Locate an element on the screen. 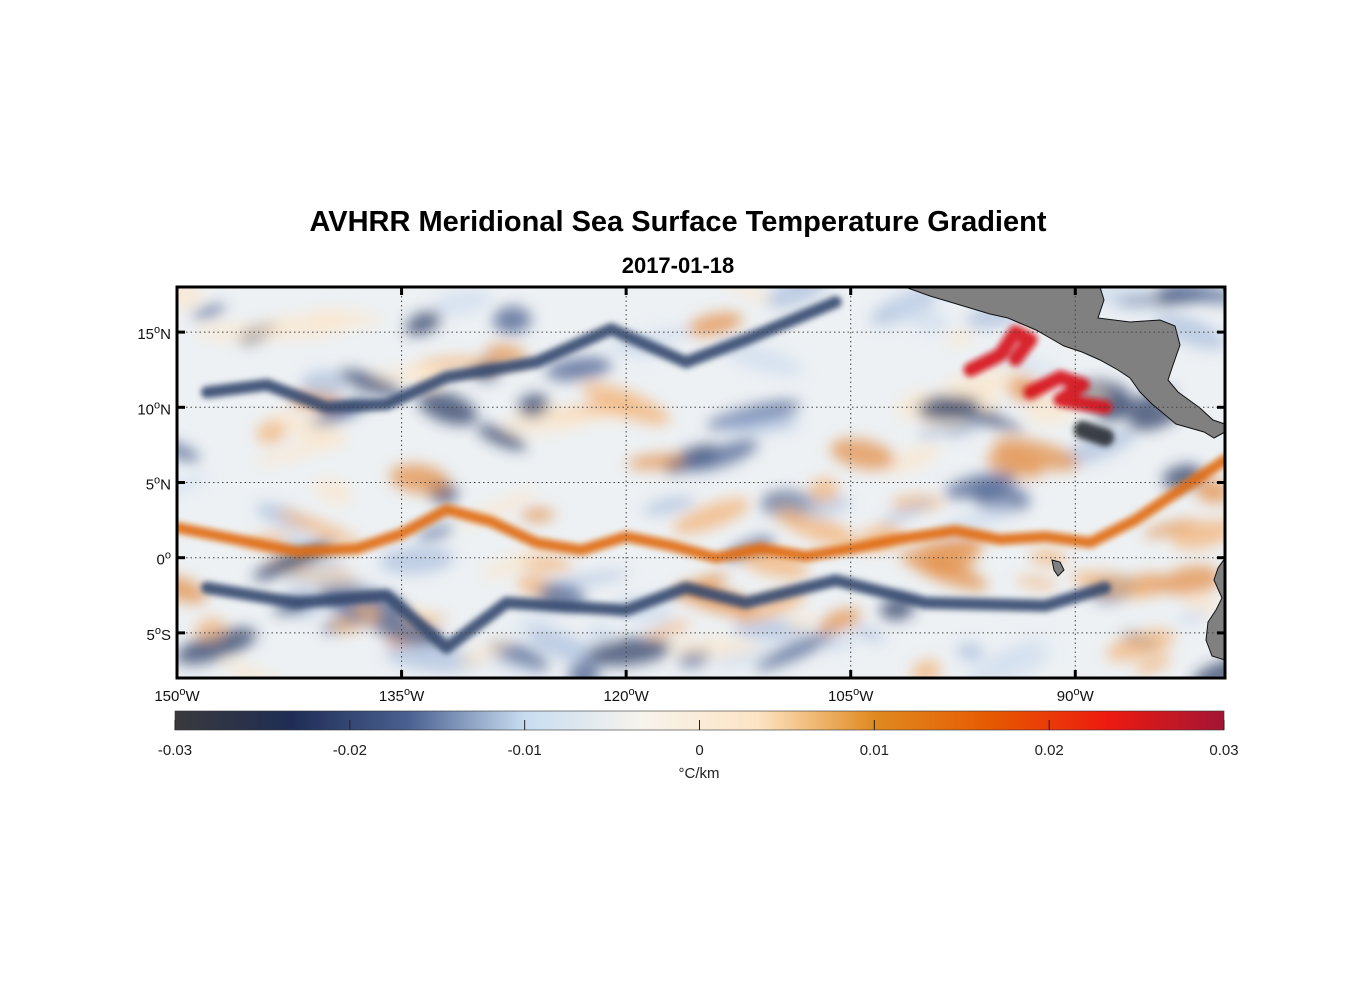 This screenshot has width=1356, height=1000. colorbar-tick-label: -0.03 is located at coordinates (175, 750).